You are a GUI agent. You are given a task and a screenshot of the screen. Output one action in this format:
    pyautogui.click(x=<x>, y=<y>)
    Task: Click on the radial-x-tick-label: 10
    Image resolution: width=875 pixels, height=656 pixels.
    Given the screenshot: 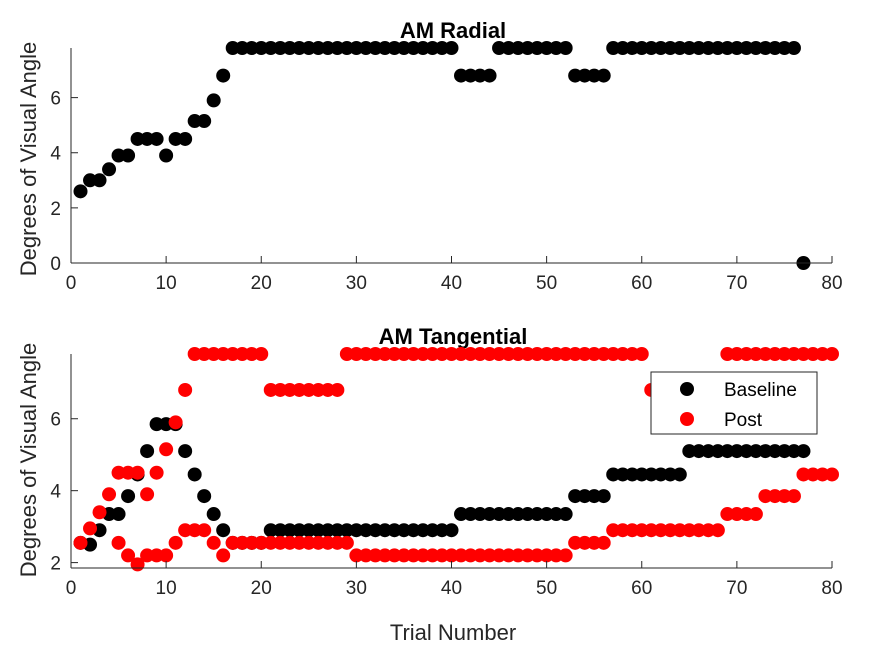 What is the action you would take?
    pyautogui.click(x=166, y=283)
    